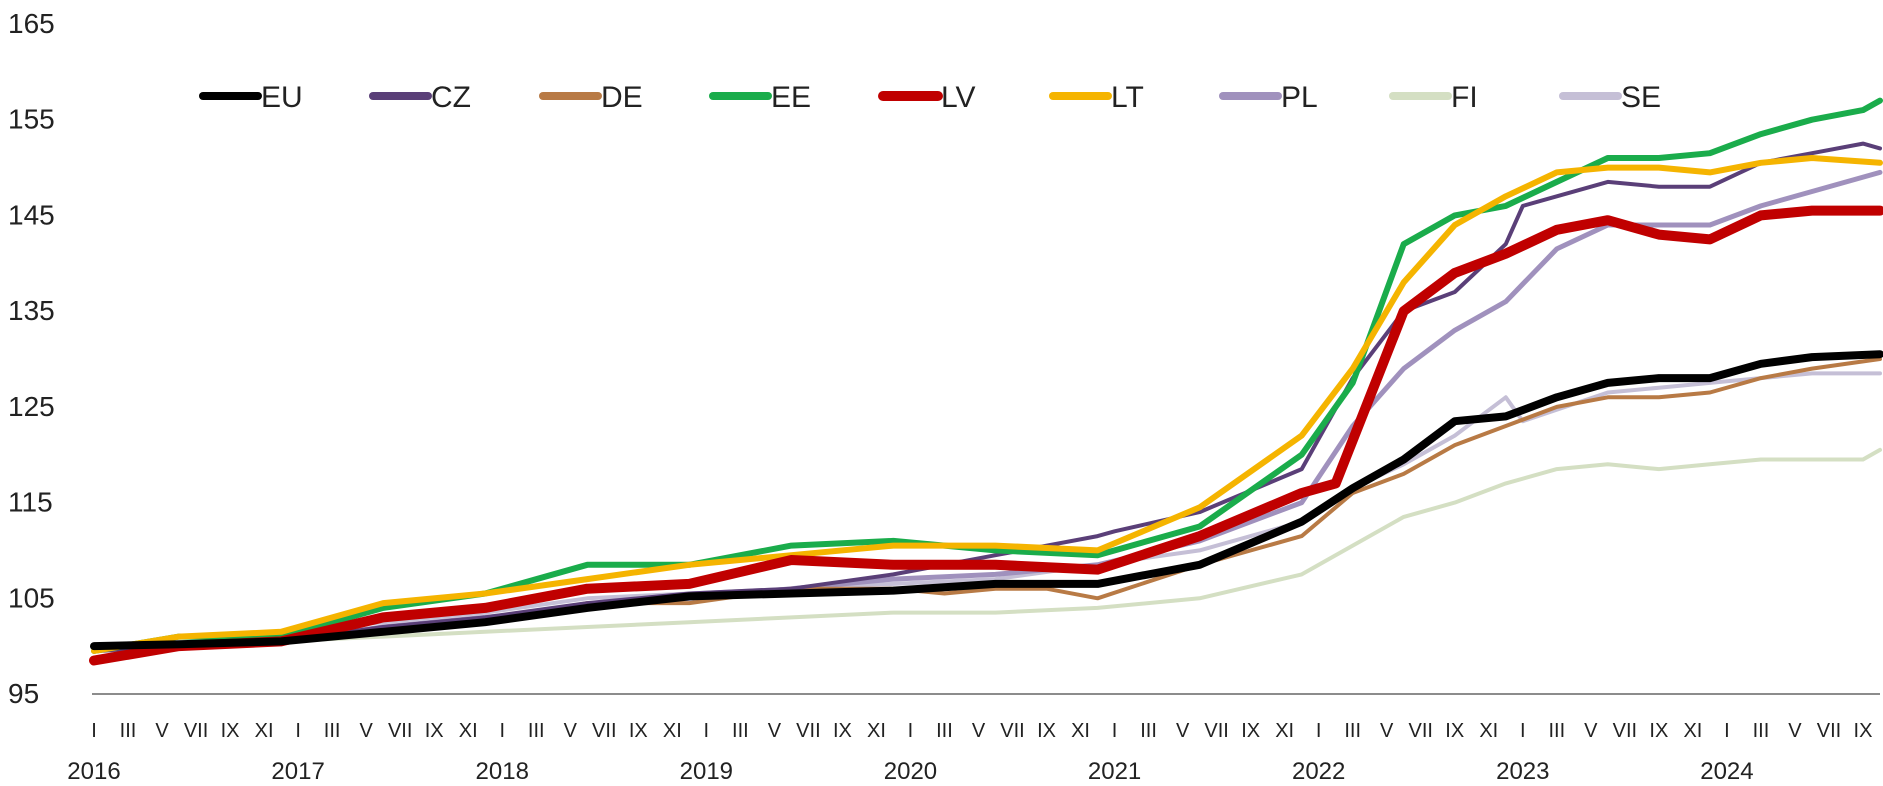 The image size is (1883, 786). Describe the element at coordinates (31, 214) in the screenshot. I see `y-tick-label: 145` at that location.